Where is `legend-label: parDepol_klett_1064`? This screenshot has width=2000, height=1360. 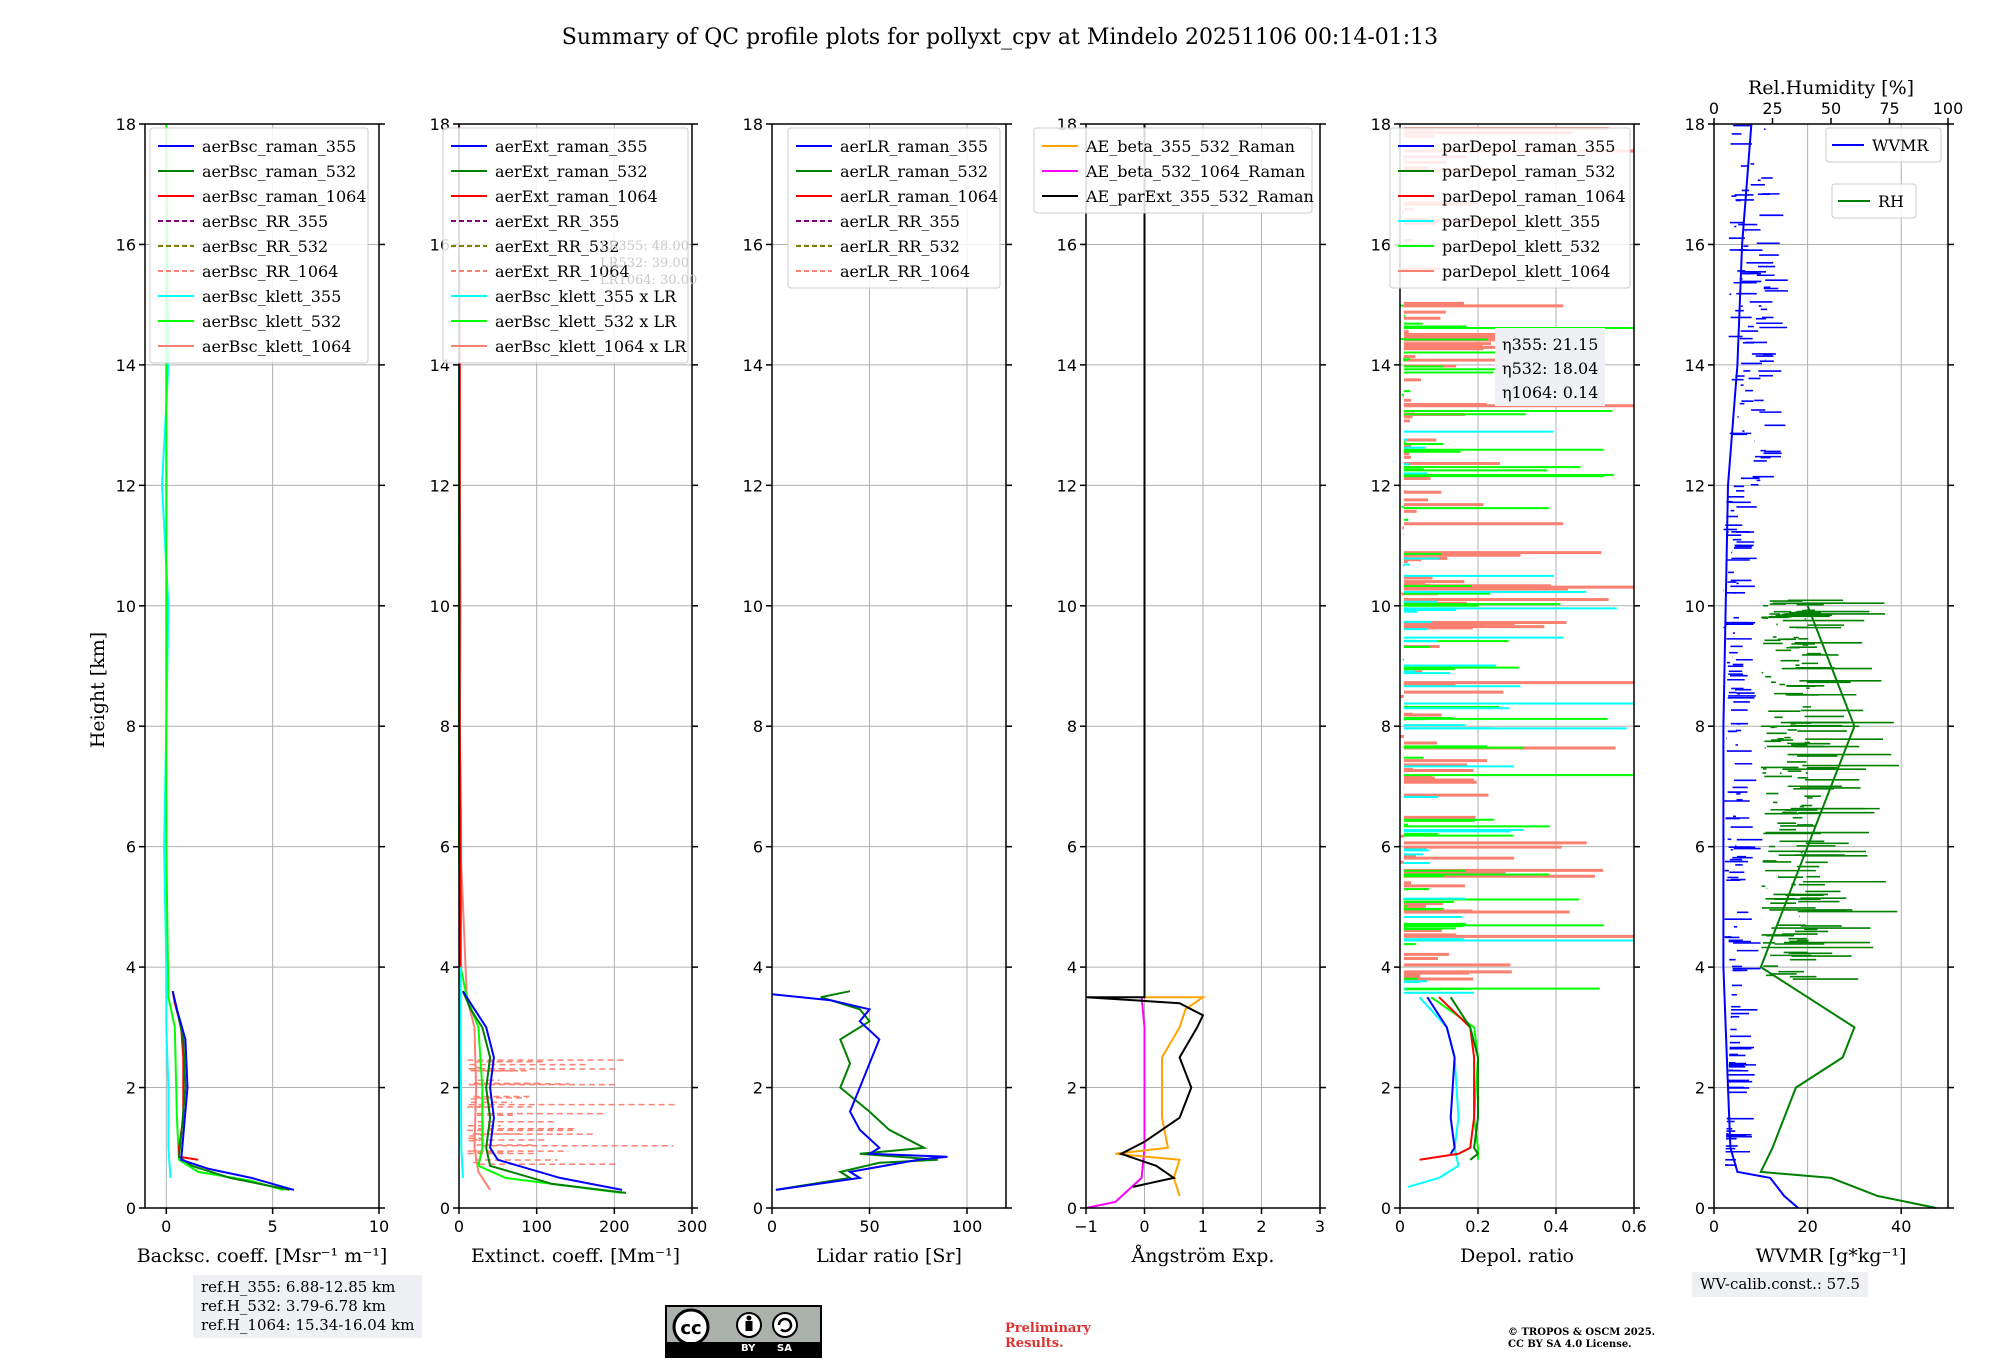
legend-label: parDepol_klett_1064 is located at coordinates (1526, 271).